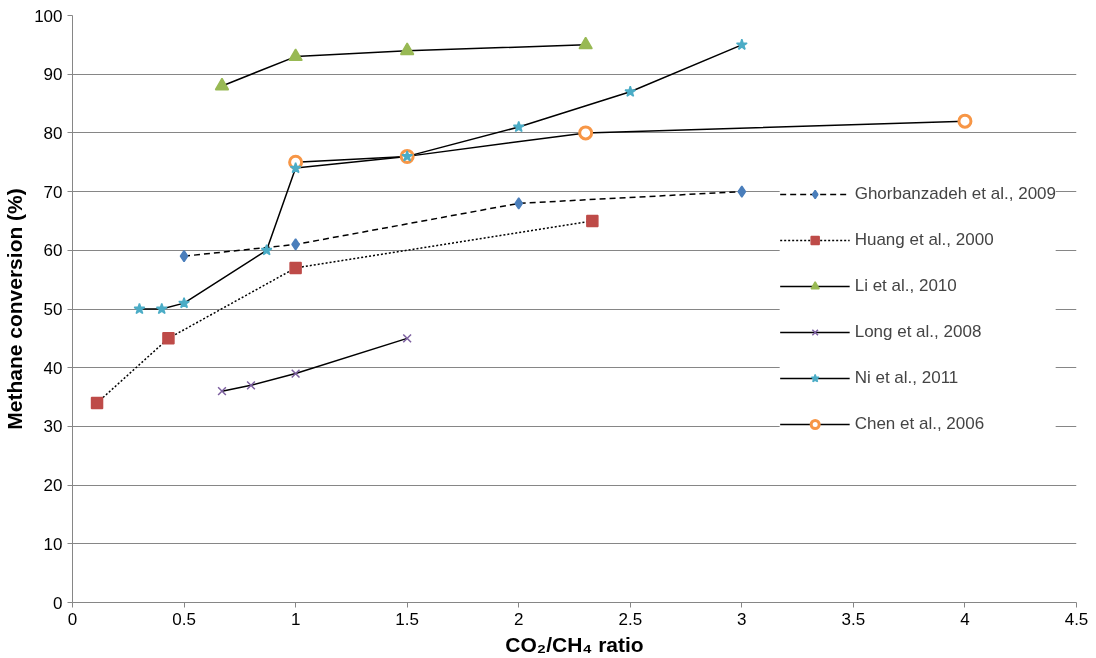 The height and width of the screenshot is (658, 1096). What do you see at coordinates (184, 619) in the screenshot?
I see `x-tick-label: 0.5` at bounding box center [184, 619].